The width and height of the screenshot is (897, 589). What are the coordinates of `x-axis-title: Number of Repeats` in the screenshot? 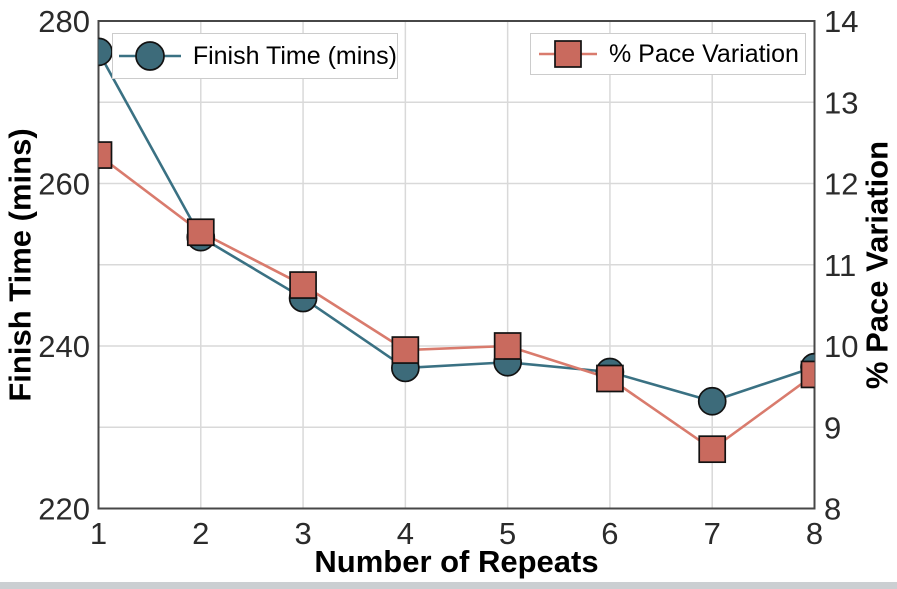 It's located at (456, 561).